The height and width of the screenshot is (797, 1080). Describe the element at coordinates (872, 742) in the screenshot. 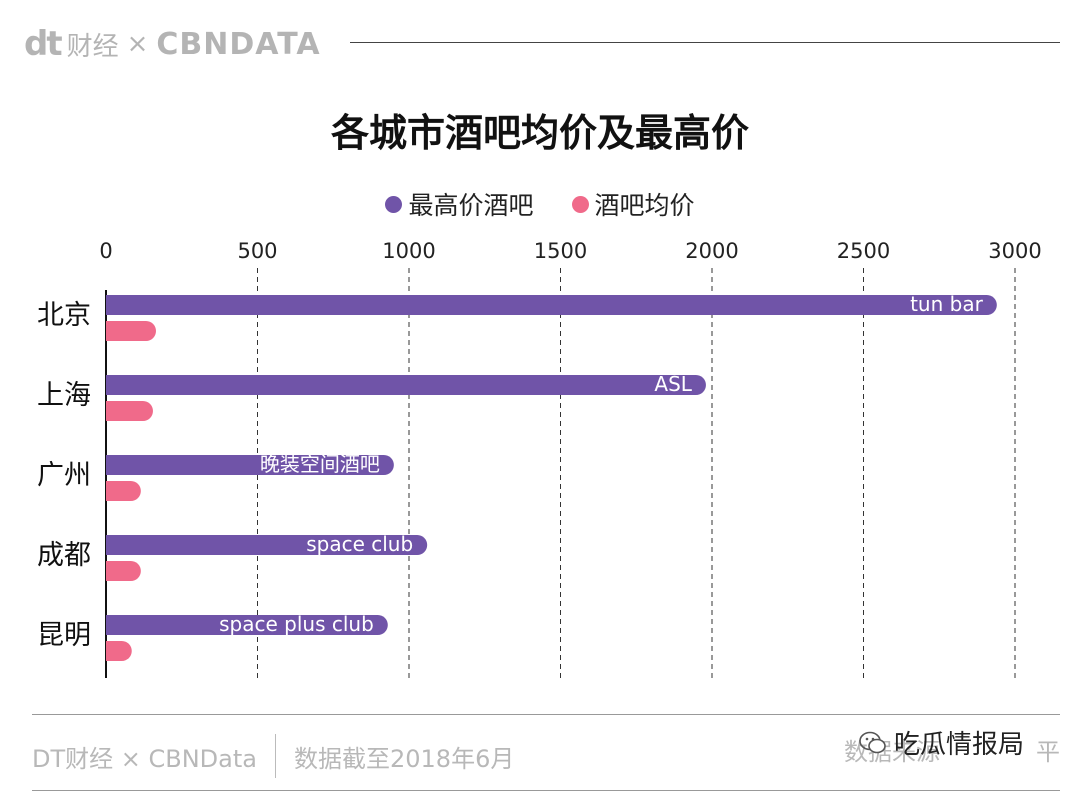

I see `wechat-icon` at that location.